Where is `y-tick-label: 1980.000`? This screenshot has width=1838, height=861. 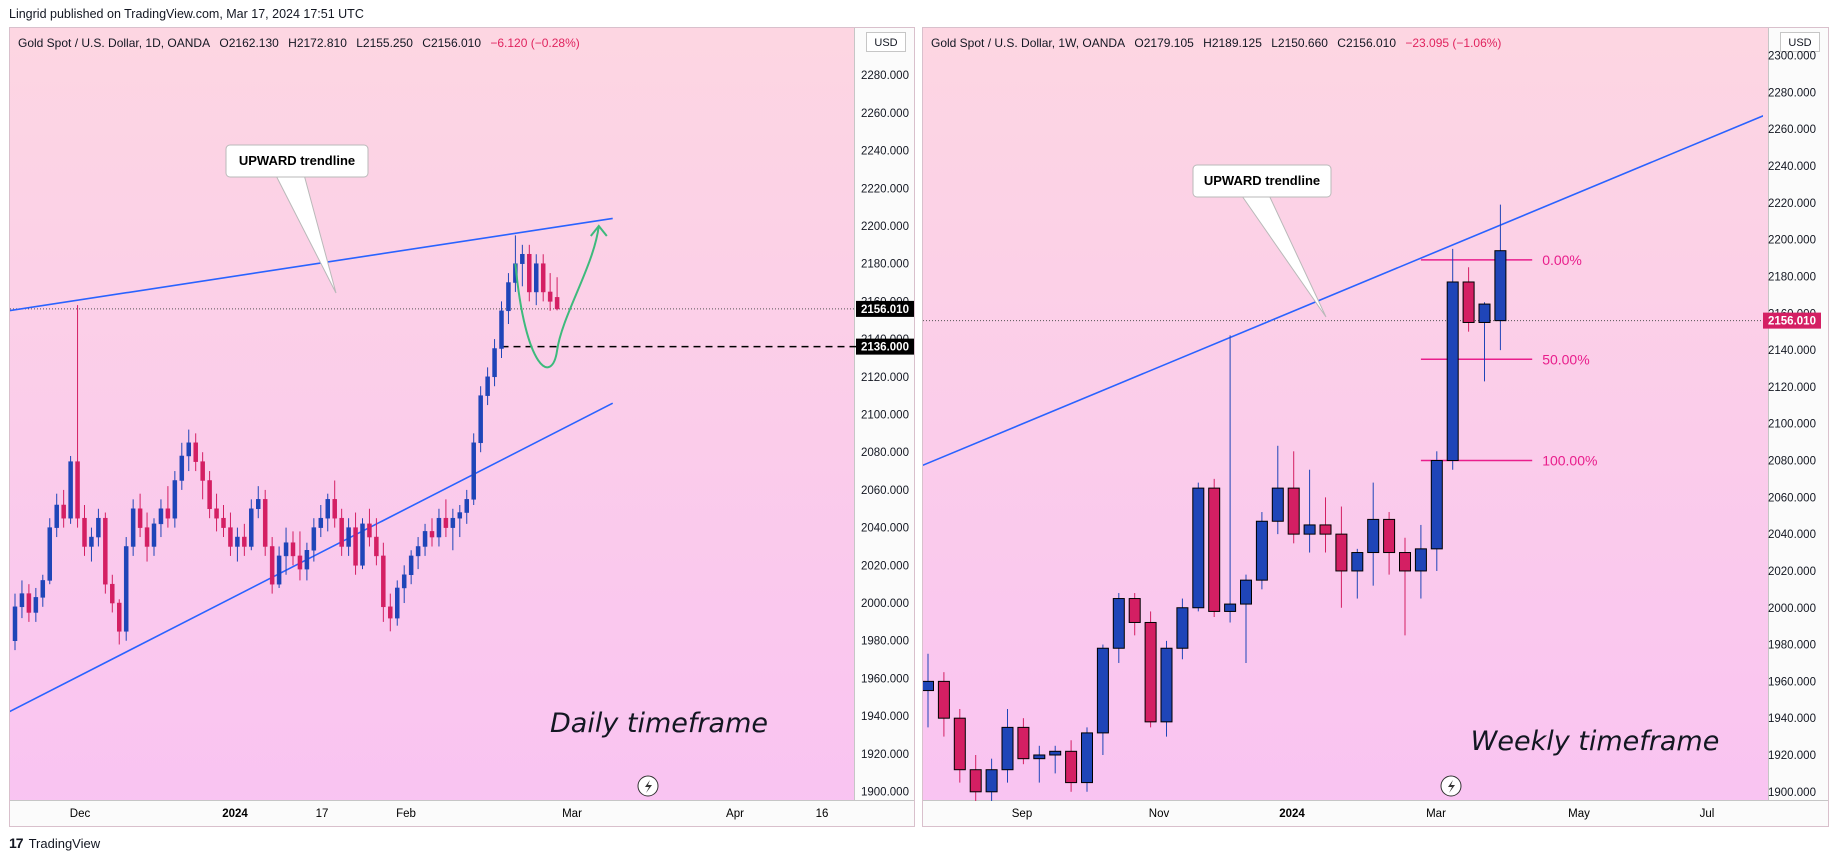
y-tick-label: 1980.000 is located at coordinates (885, 642).